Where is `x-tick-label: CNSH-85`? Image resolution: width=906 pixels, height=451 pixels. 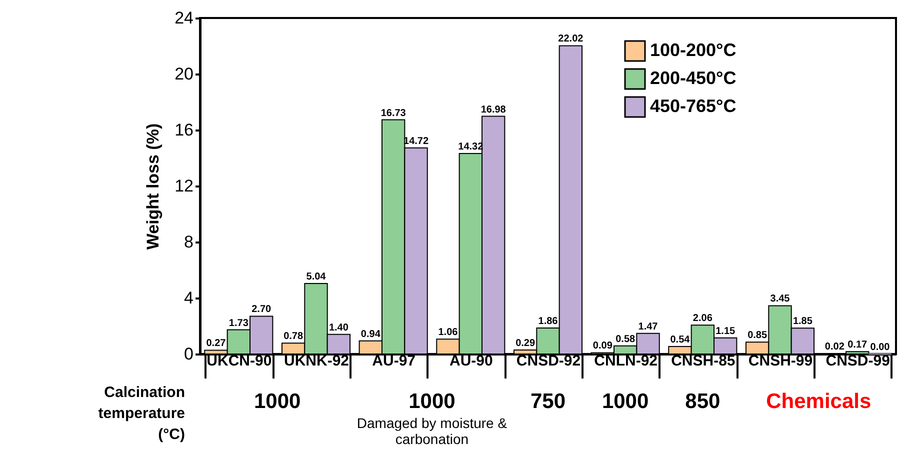
x-tick-label: CNSH-85 is located at coordinates (703, 361).